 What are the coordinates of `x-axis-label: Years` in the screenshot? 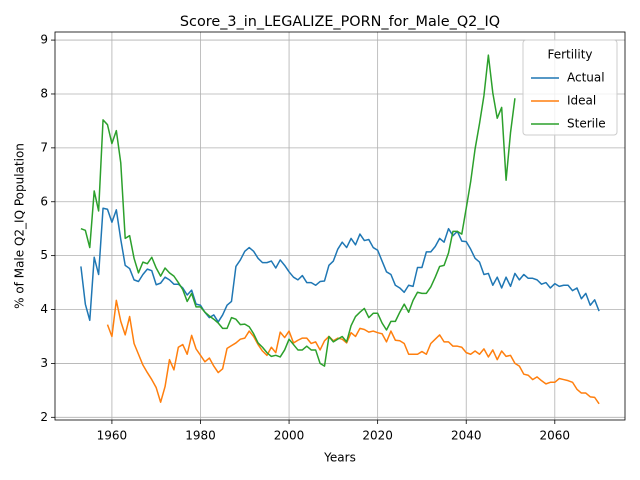 It's located at (339, 458).